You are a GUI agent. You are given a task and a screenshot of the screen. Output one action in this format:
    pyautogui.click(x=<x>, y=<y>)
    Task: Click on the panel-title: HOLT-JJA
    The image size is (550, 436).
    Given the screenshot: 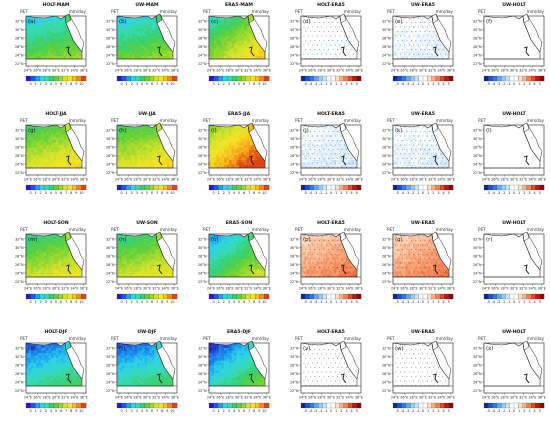 What is the action you would take?
    pyautogui.click(x=56, y=114)
    